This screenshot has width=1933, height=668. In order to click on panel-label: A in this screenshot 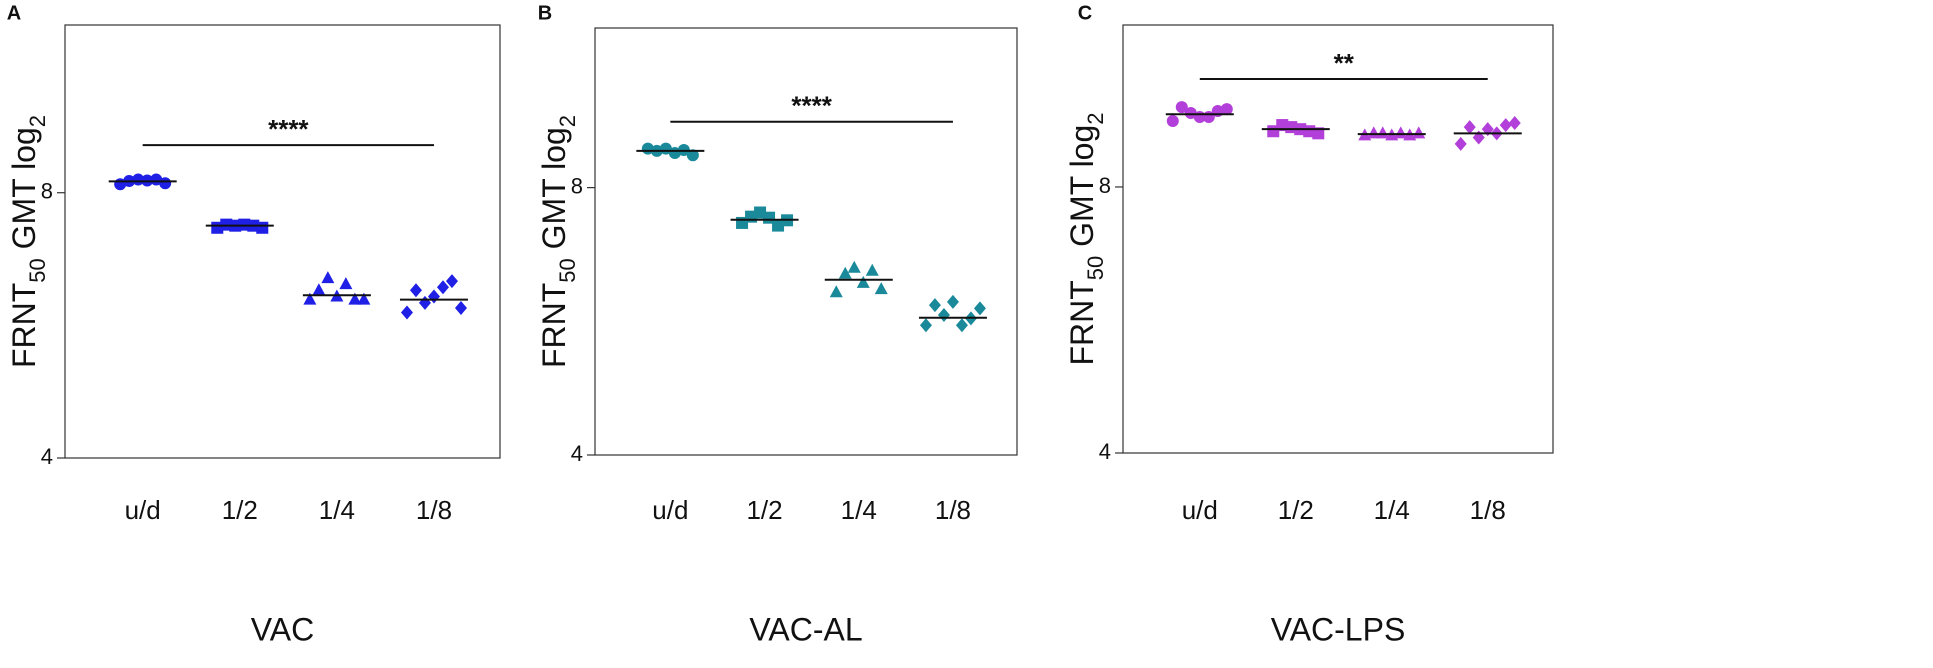, I will do `click(14, 13)`.